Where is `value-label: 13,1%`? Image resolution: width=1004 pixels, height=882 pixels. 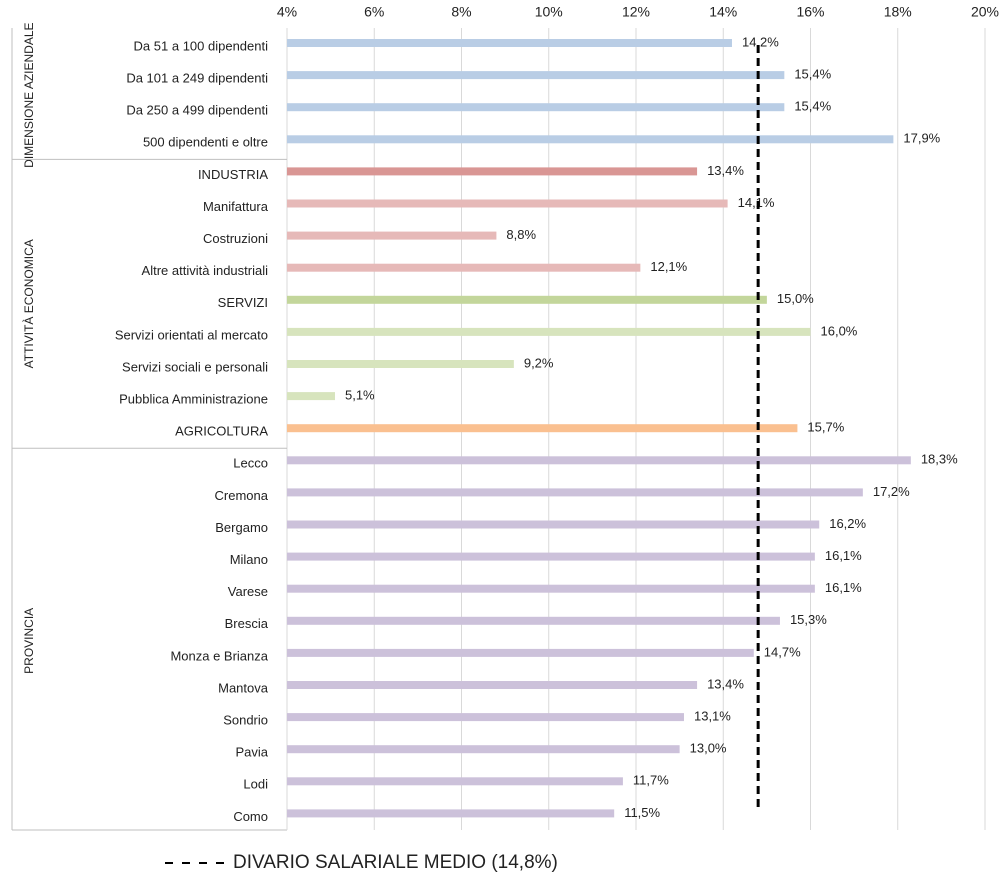 value-label: 13,1% is located at coordinates (712, 716).